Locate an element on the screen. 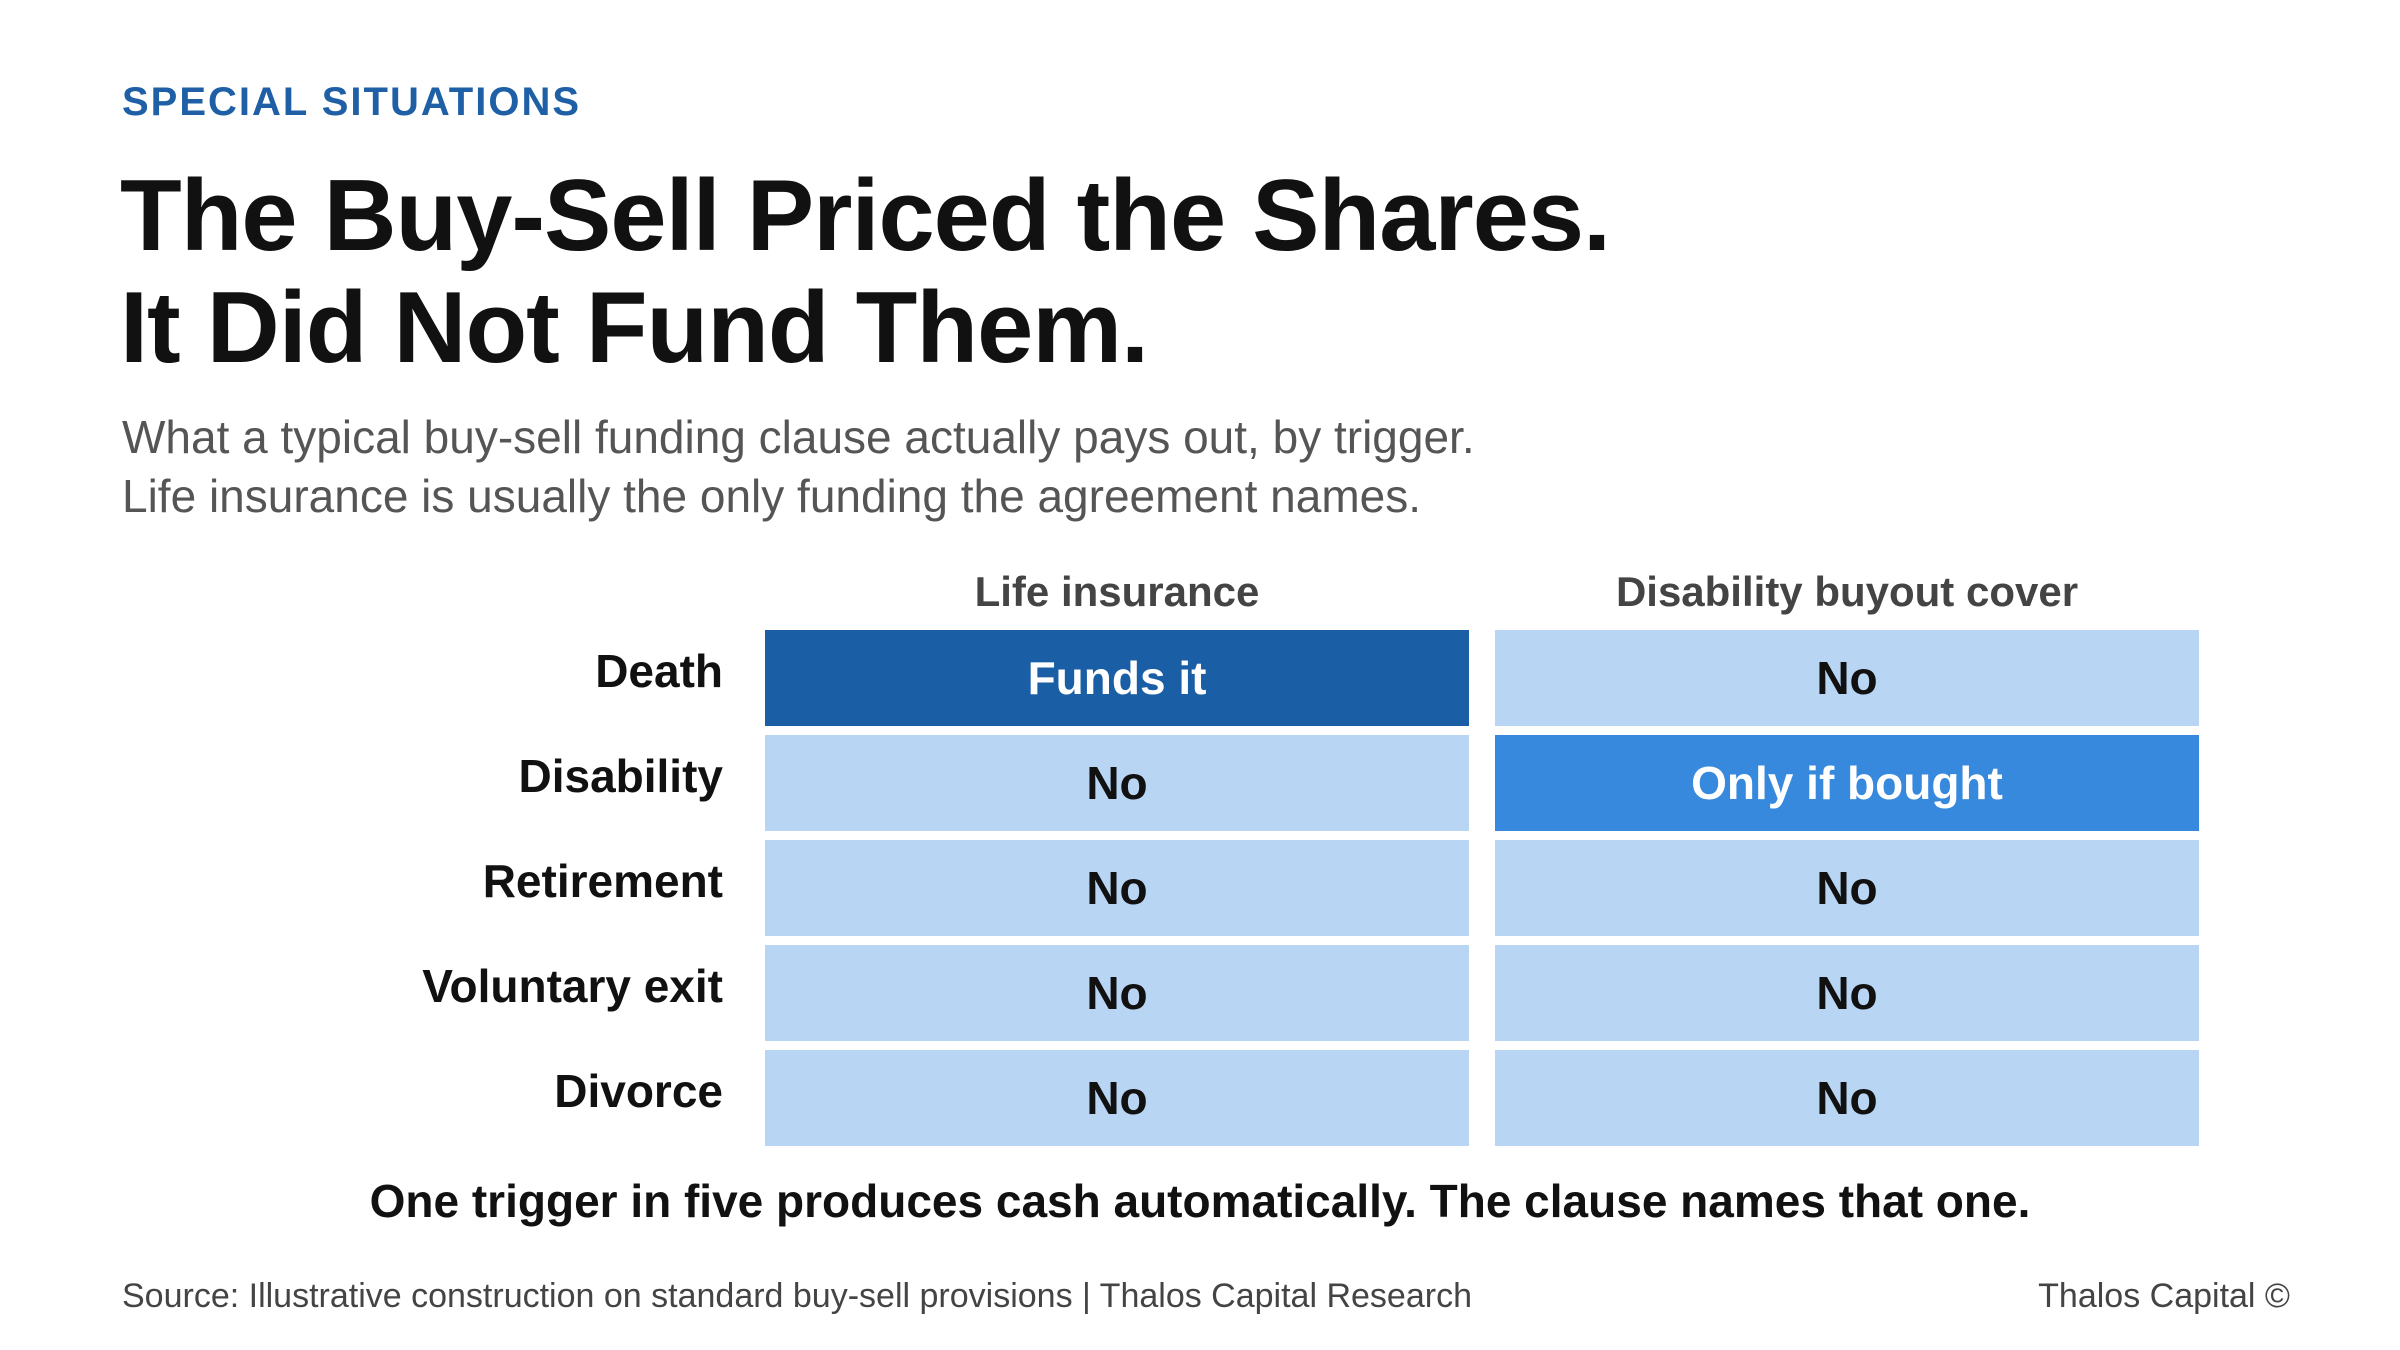 The width and height of the screenshot is (2400, 1350). row-label-5: Divorce is located at coordinates (638, 1091).